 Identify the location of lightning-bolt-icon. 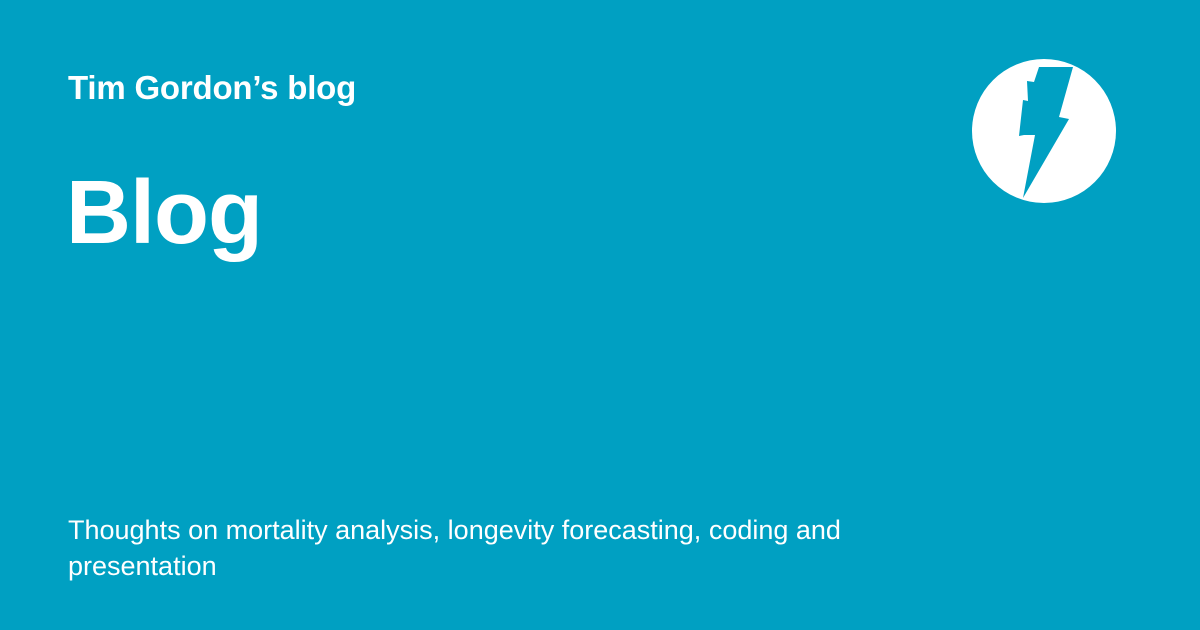
(1044, 131).